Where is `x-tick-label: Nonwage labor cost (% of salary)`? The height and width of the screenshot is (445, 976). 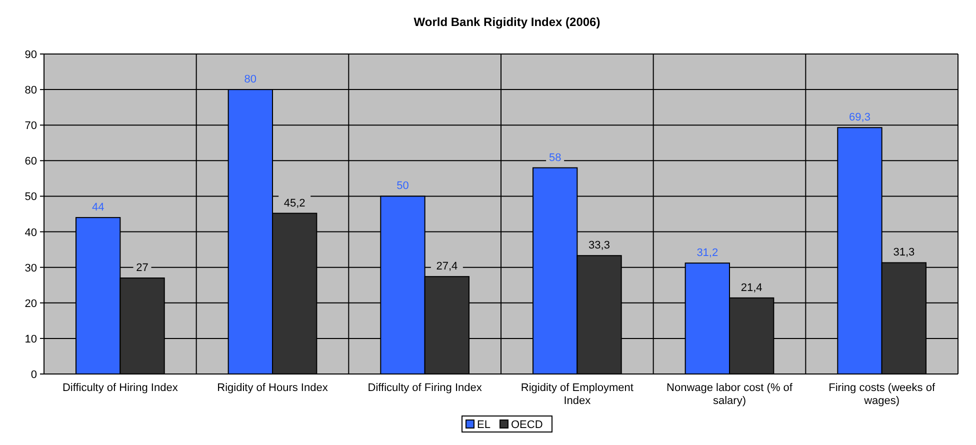 x-tick-label: Nonwage labor cost (% of salary) is located at coordinates (730, 394).